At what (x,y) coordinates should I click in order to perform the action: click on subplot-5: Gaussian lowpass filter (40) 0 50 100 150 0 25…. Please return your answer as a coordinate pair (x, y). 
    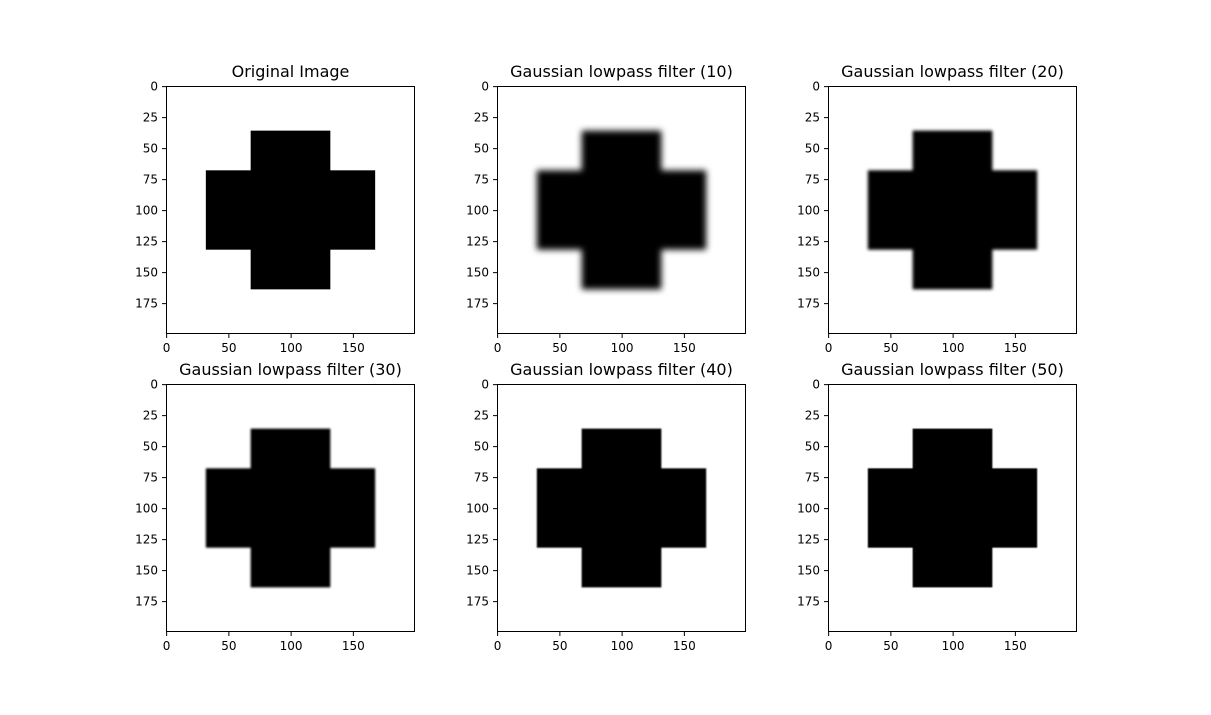
    Looking at the image, I should click on (606, 506).